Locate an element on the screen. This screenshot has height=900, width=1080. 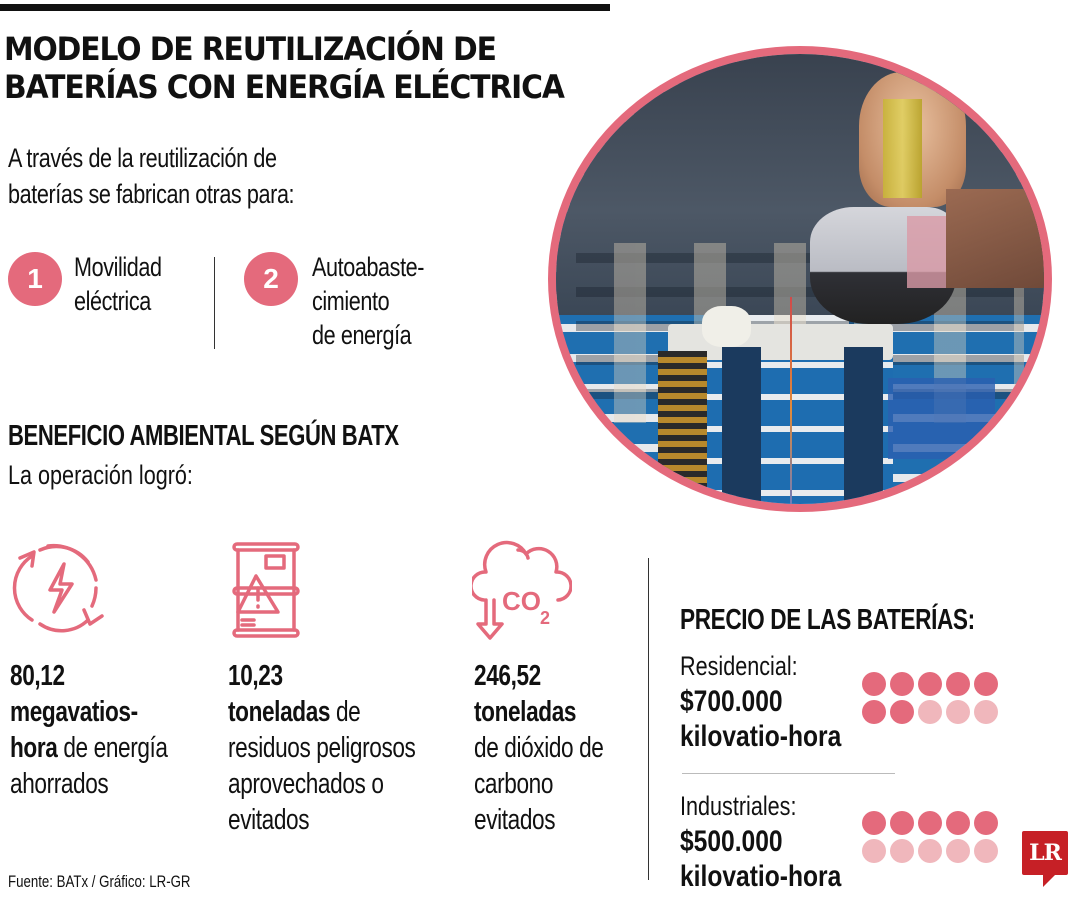
use-1-line-1: Movilidad is located at coordinates (118, 267).